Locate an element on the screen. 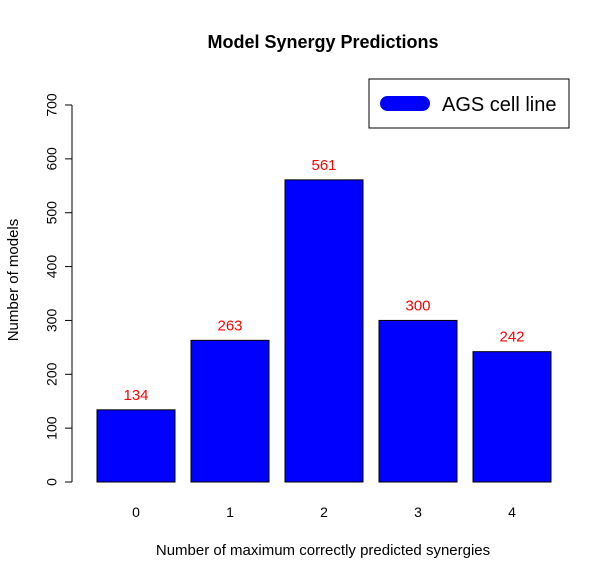 The image size is (610, 580). x-axis-tick-labels: 0 1 2 3 4 is located at coordinates (324, 512).